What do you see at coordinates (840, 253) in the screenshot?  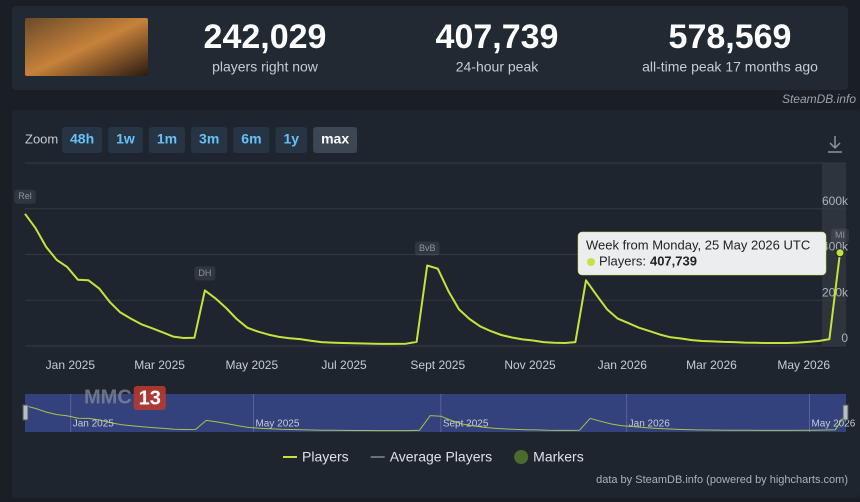 I see `hover-point` at bounding box center [840, 253].